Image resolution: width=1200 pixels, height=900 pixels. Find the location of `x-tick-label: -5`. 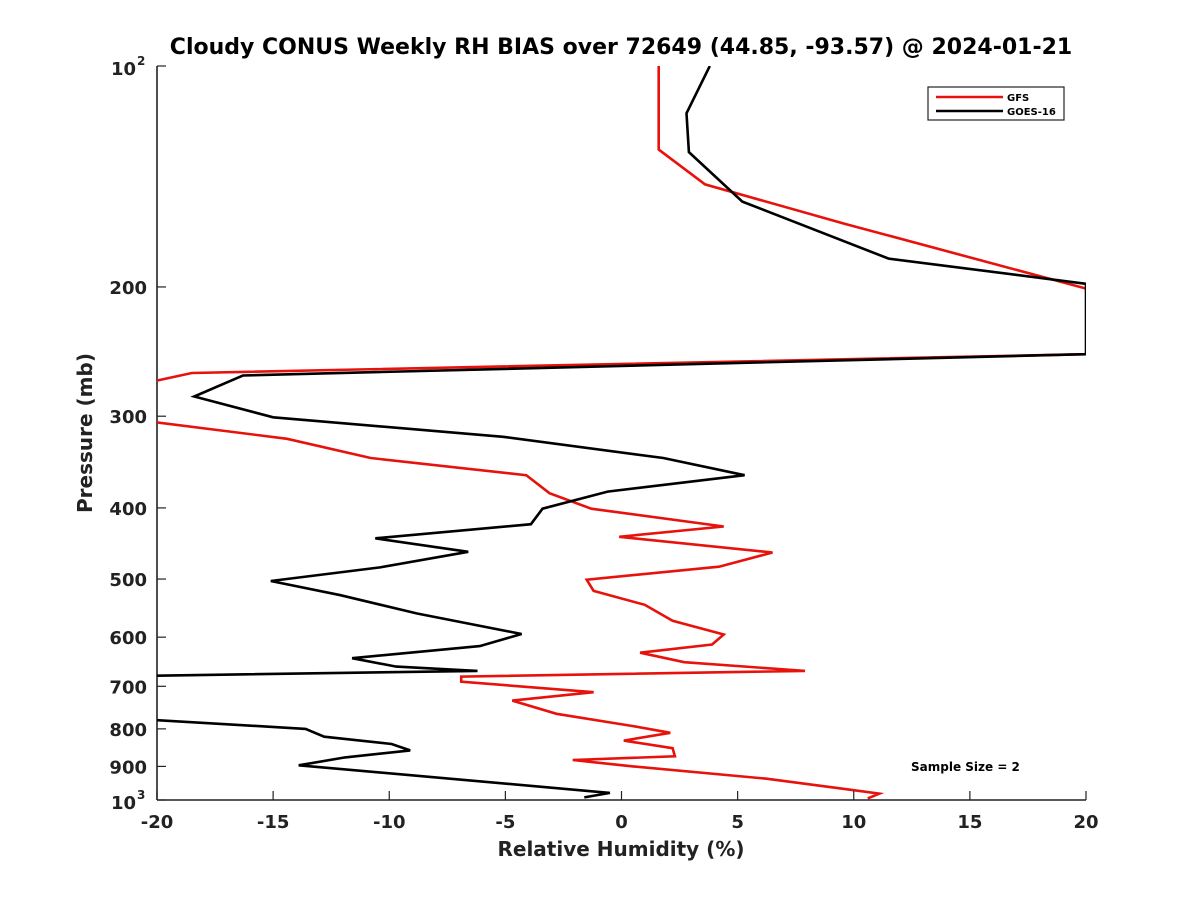

x-tick-label: -5 is located at coordinates (505, 822).